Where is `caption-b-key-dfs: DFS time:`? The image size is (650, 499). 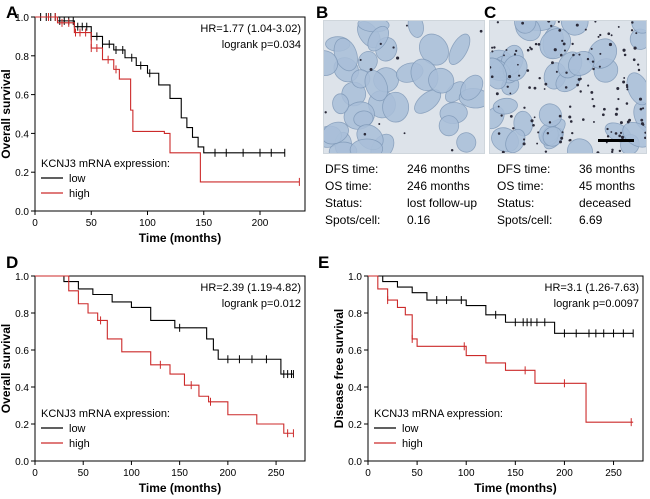
caption-b-key-dfs: DFS time: is located at coordinates (352, 169).